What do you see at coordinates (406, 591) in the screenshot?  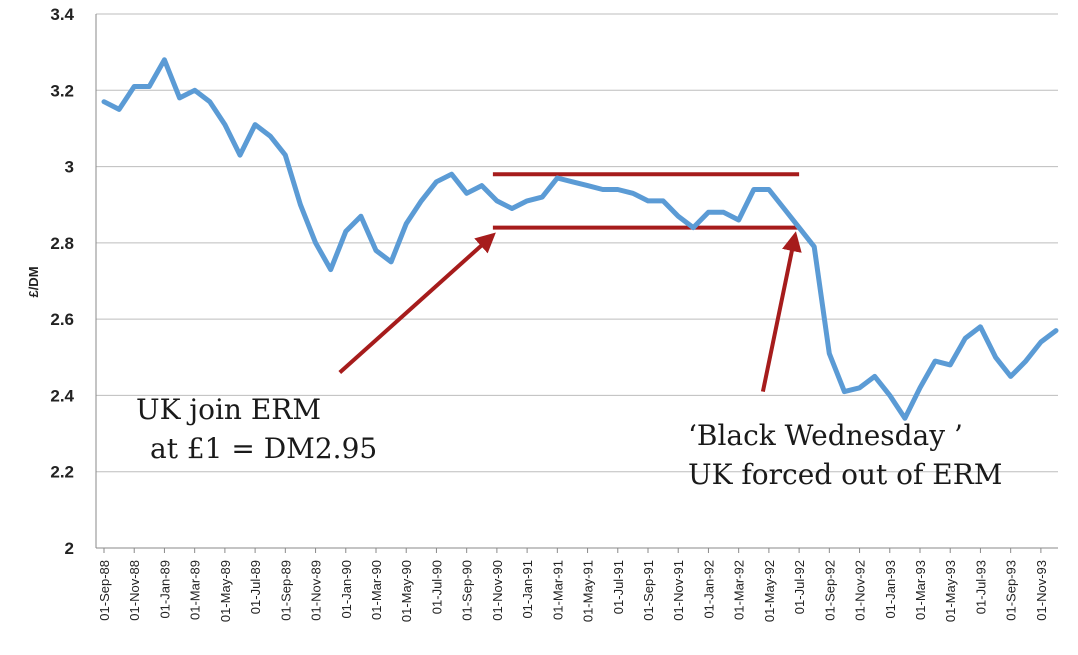 I see `x-tick-label: 01-May-90` at bounding box center [406, 591].